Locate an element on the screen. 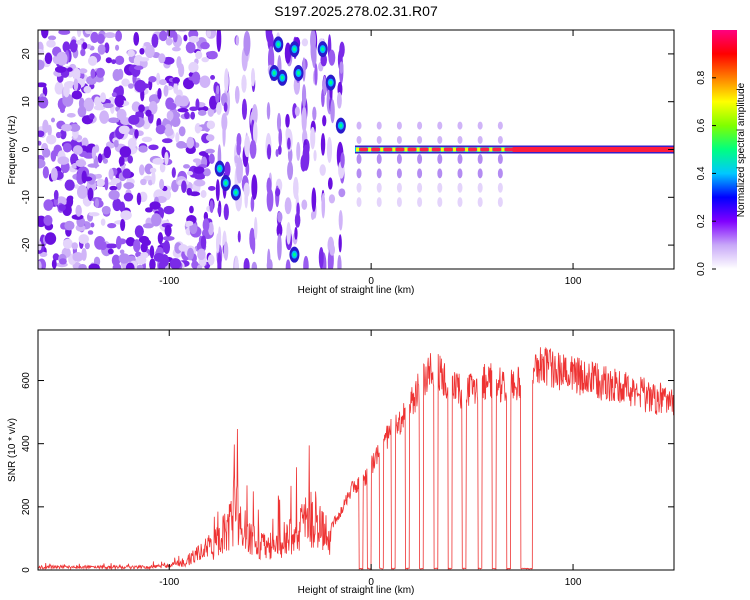  y-tick-label: 10 is located at coordinates (26, 102).